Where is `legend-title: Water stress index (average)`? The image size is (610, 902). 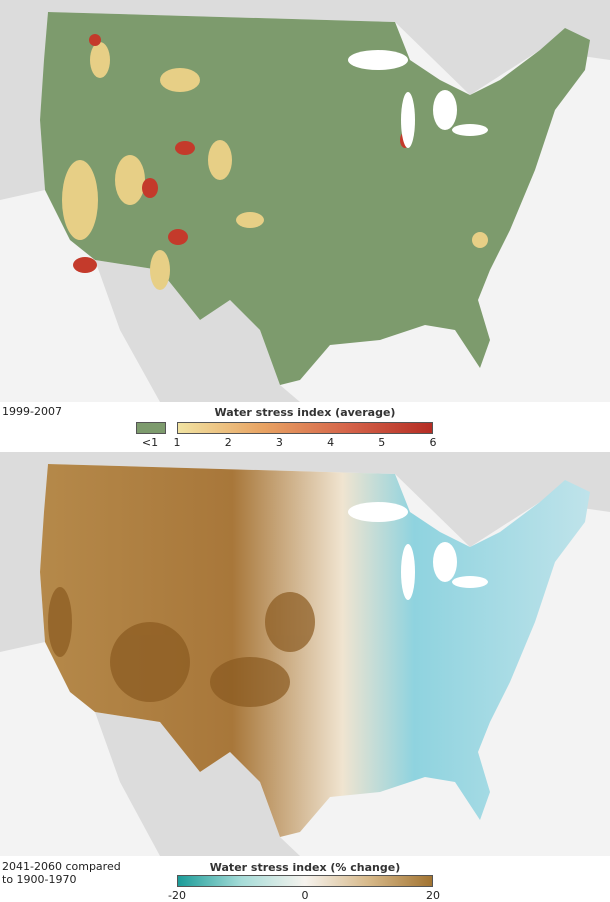 legend-title: Water stress index (average) is located at coordinates (305, 412).